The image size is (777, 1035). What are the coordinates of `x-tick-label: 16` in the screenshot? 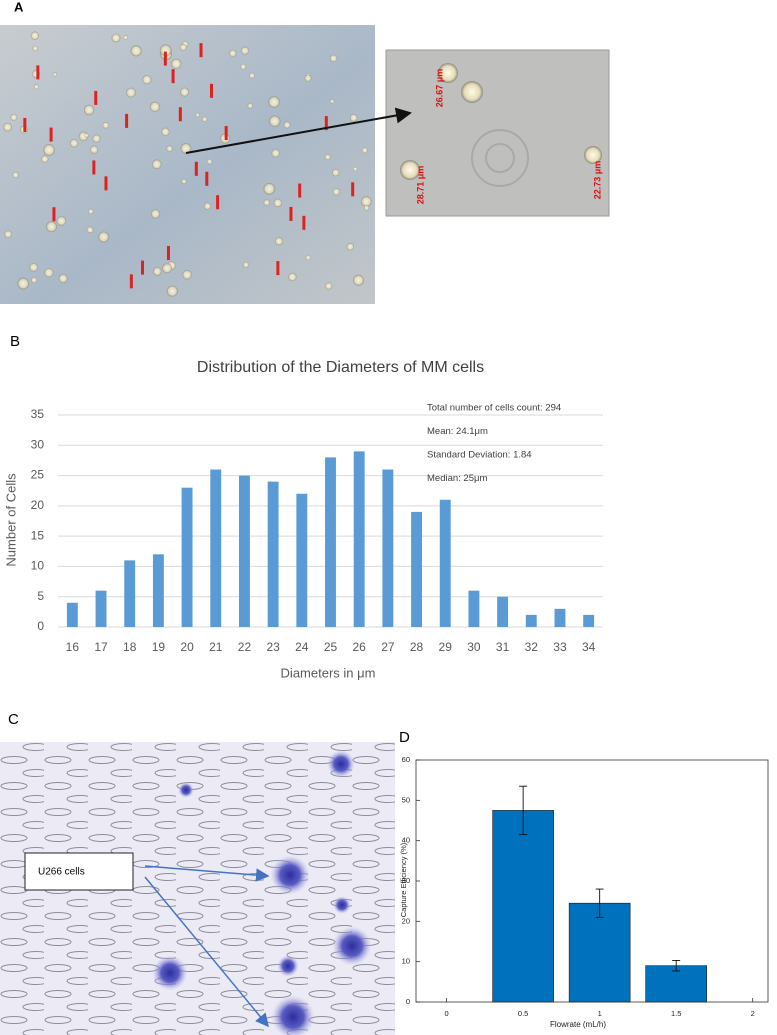 It's located at (73, 647).